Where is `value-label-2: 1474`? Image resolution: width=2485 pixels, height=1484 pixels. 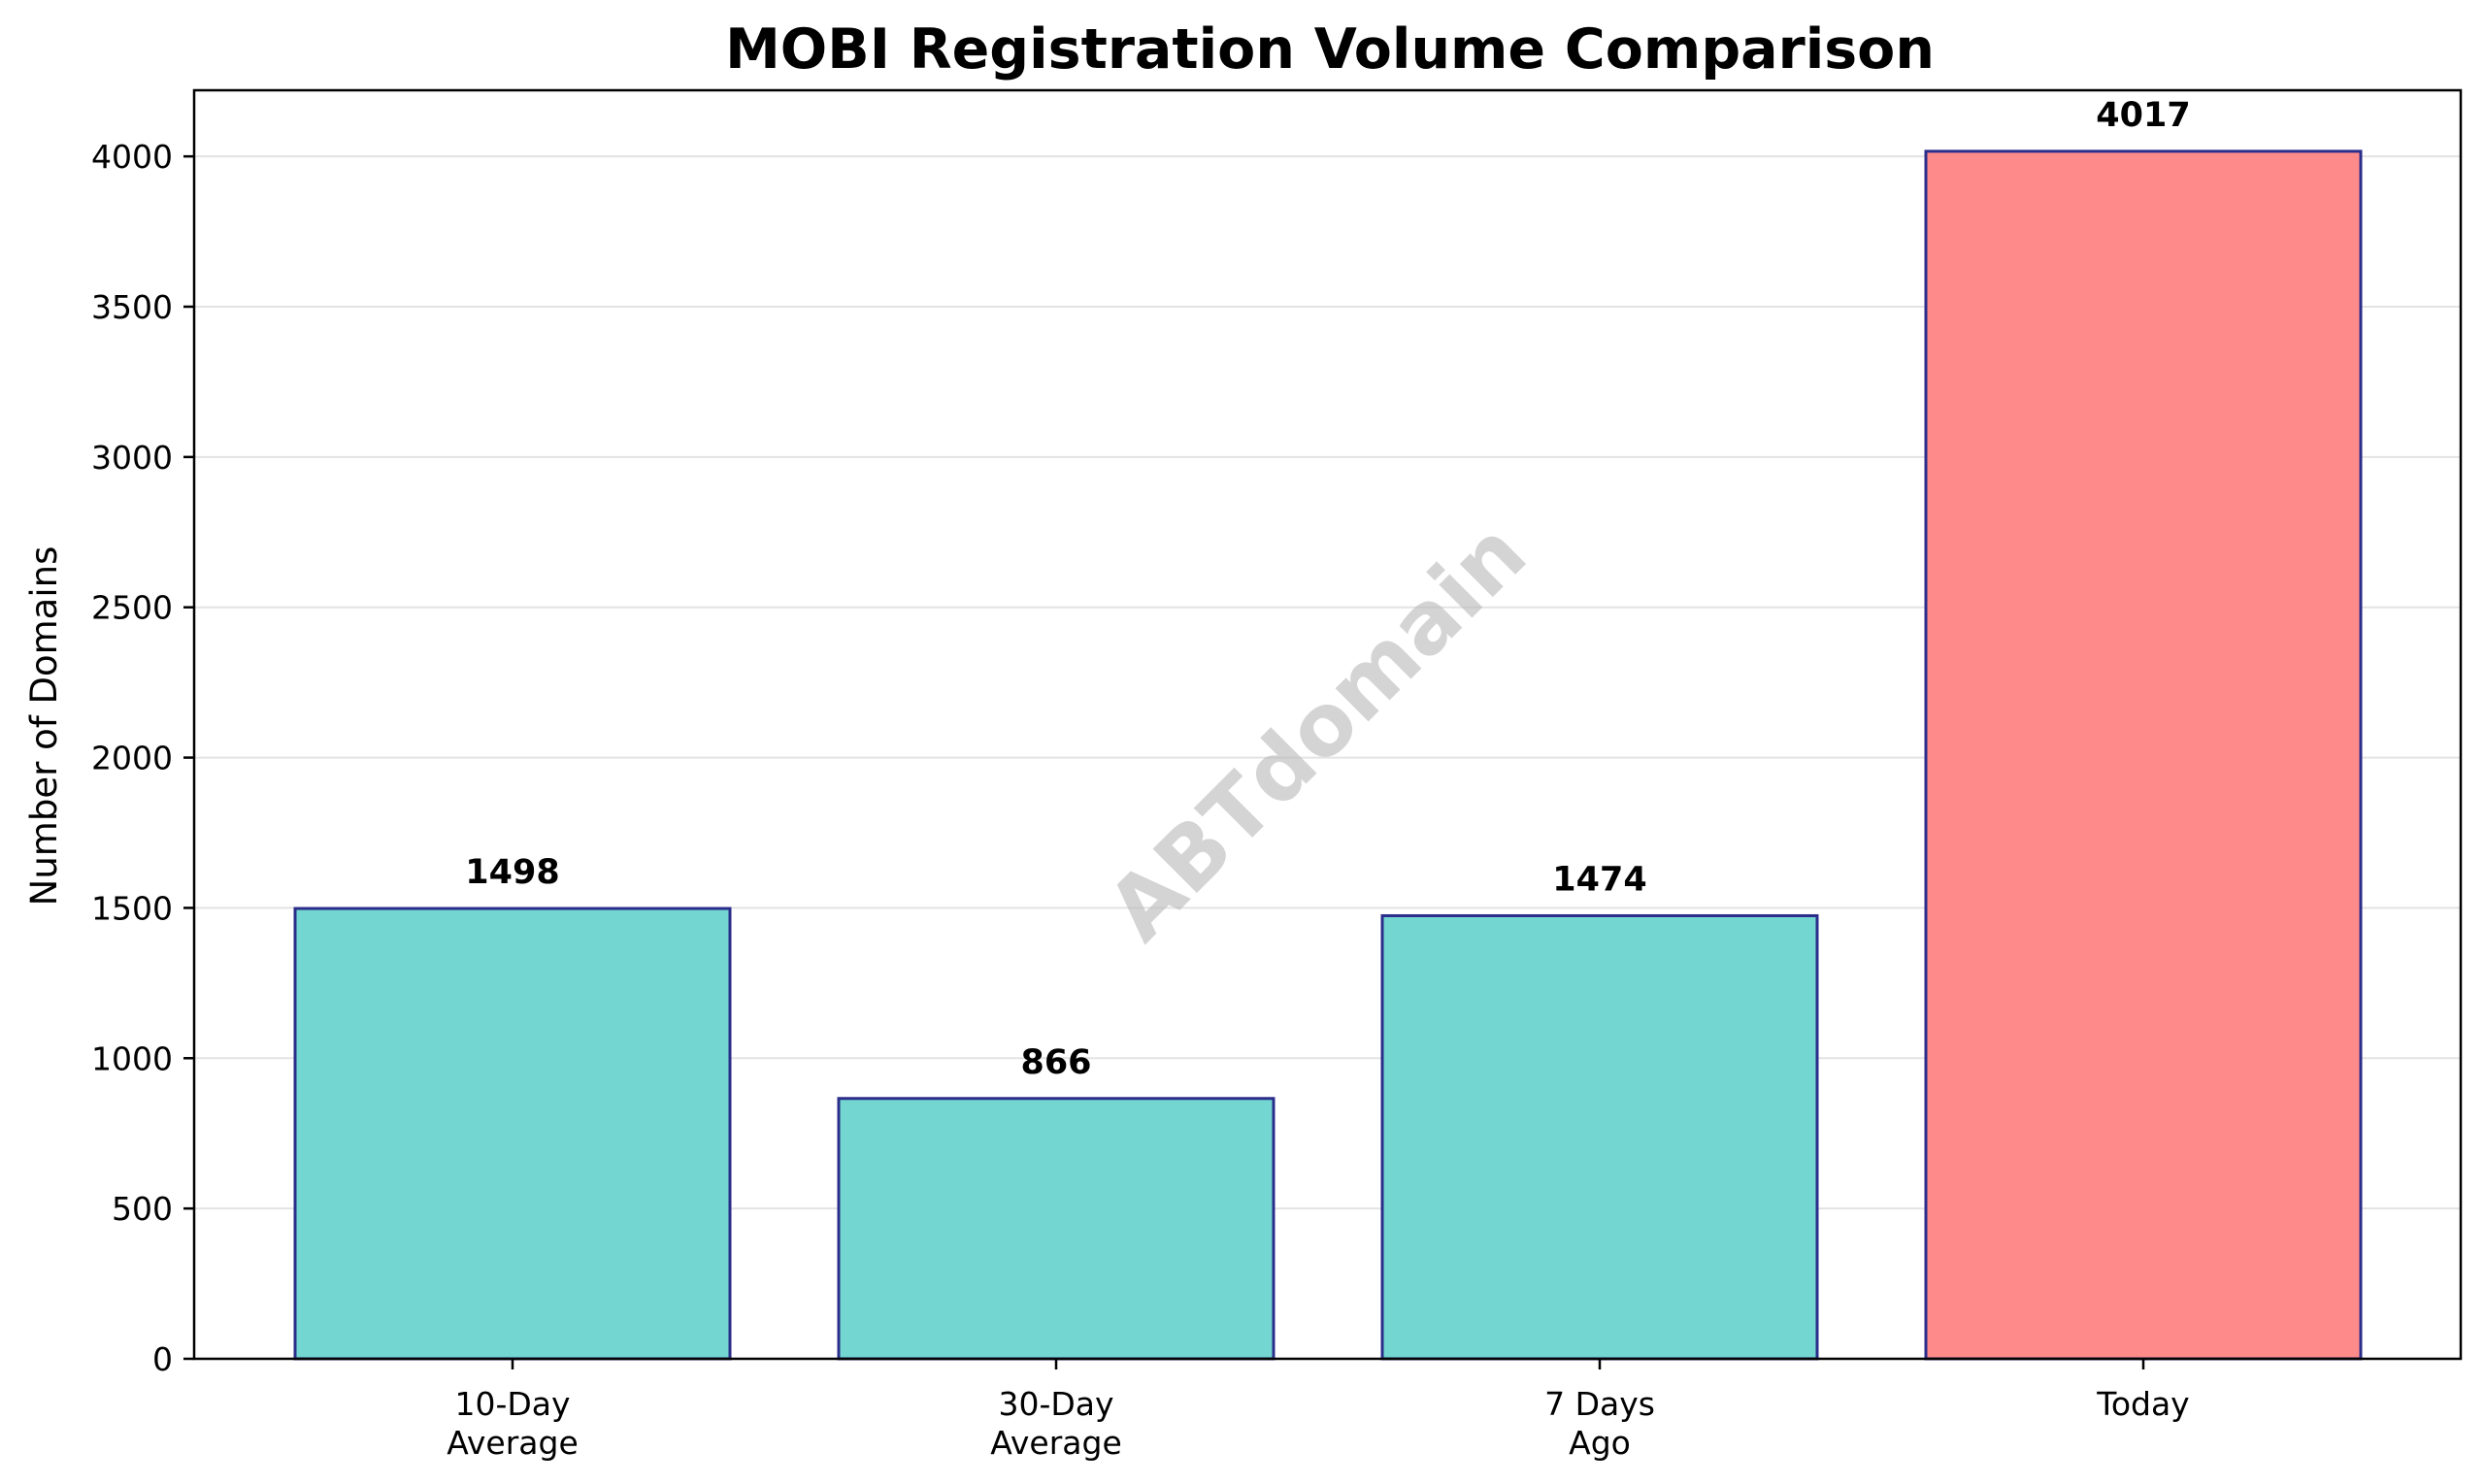 value-label-2: 1474 is located at coordinates (1599, 879).